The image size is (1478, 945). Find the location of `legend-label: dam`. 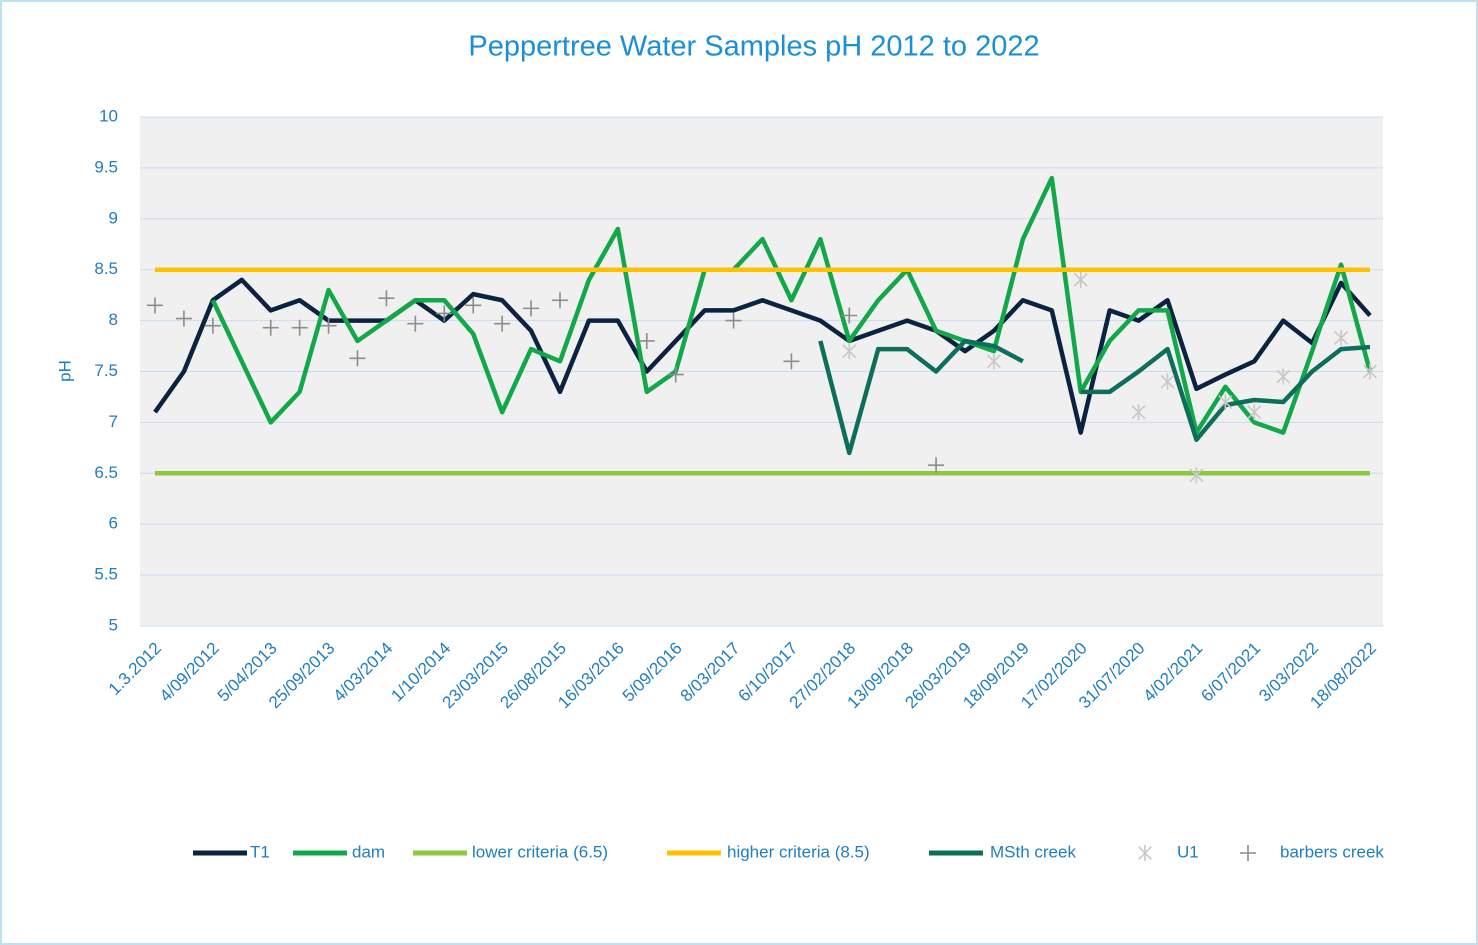

legend-label: dam is located at coordinates (368, 851).